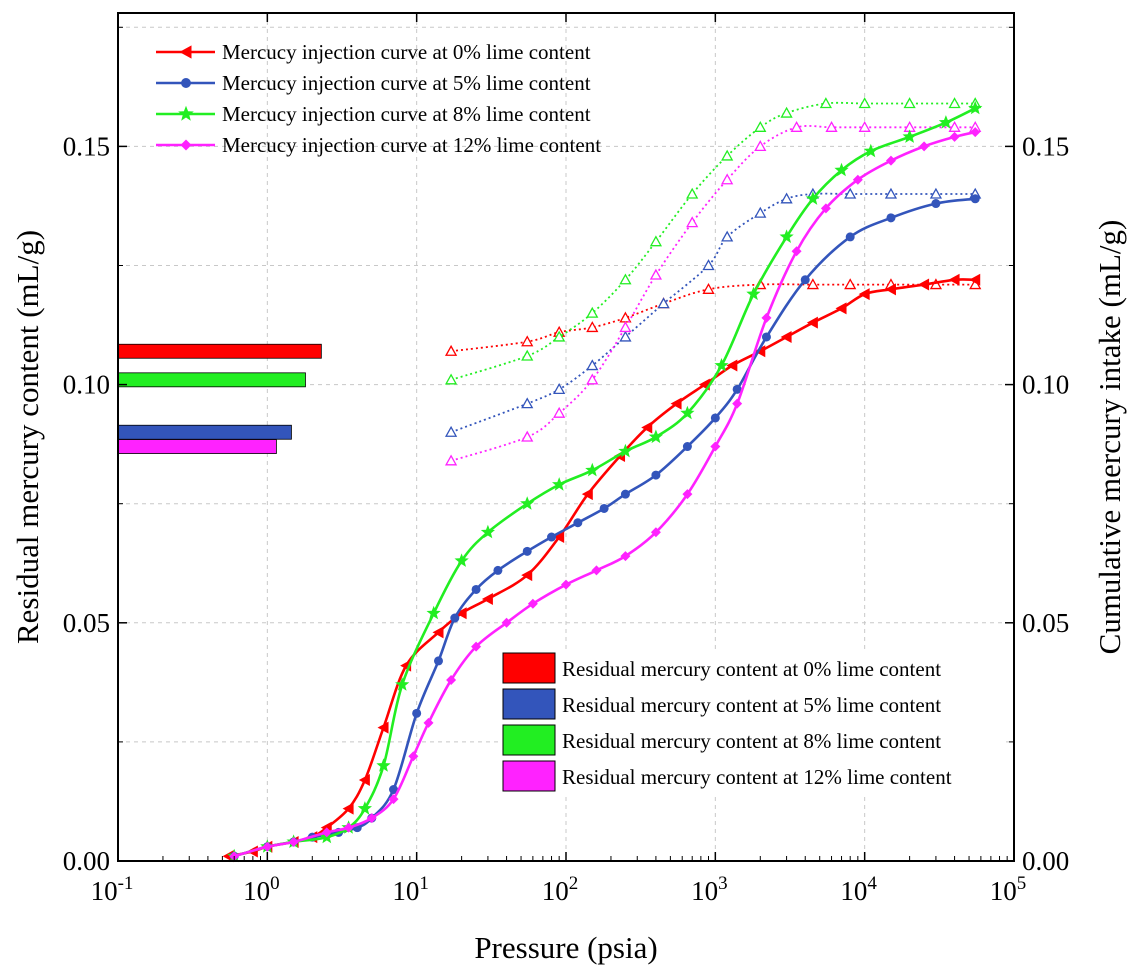 This screenshot has height=979, width=1137. What do you see at coordinates (1109, 437) in the screenshot?
I see `y2-axis-title: Cumulative mercury intake (mL/g)` at bounding box center [1109, 437].